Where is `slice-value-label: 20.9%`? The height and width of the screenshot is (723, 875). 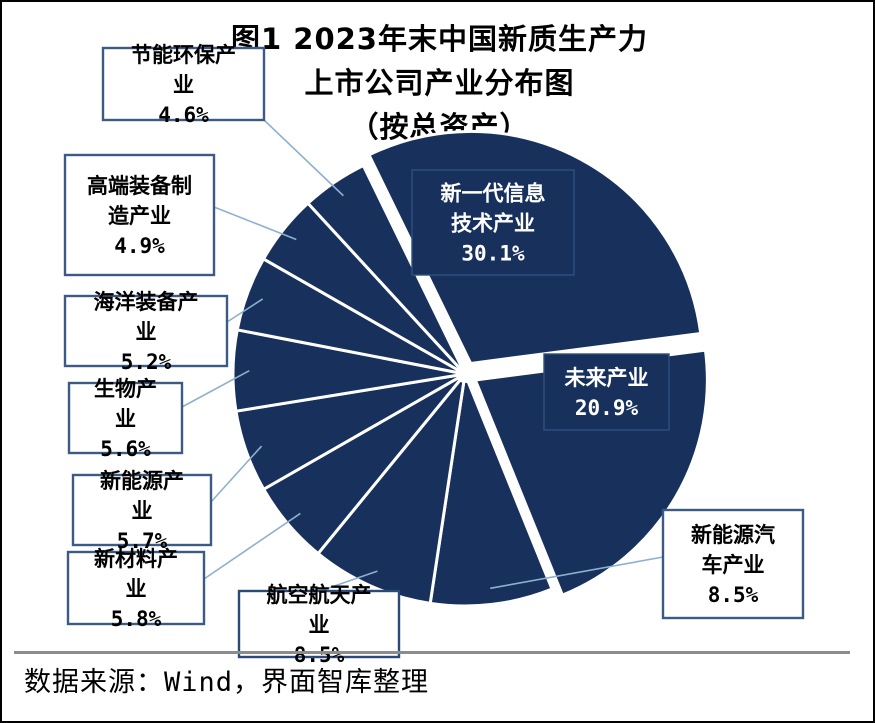
slice-value-label: 20.9% is located at coordinates (607, 408).